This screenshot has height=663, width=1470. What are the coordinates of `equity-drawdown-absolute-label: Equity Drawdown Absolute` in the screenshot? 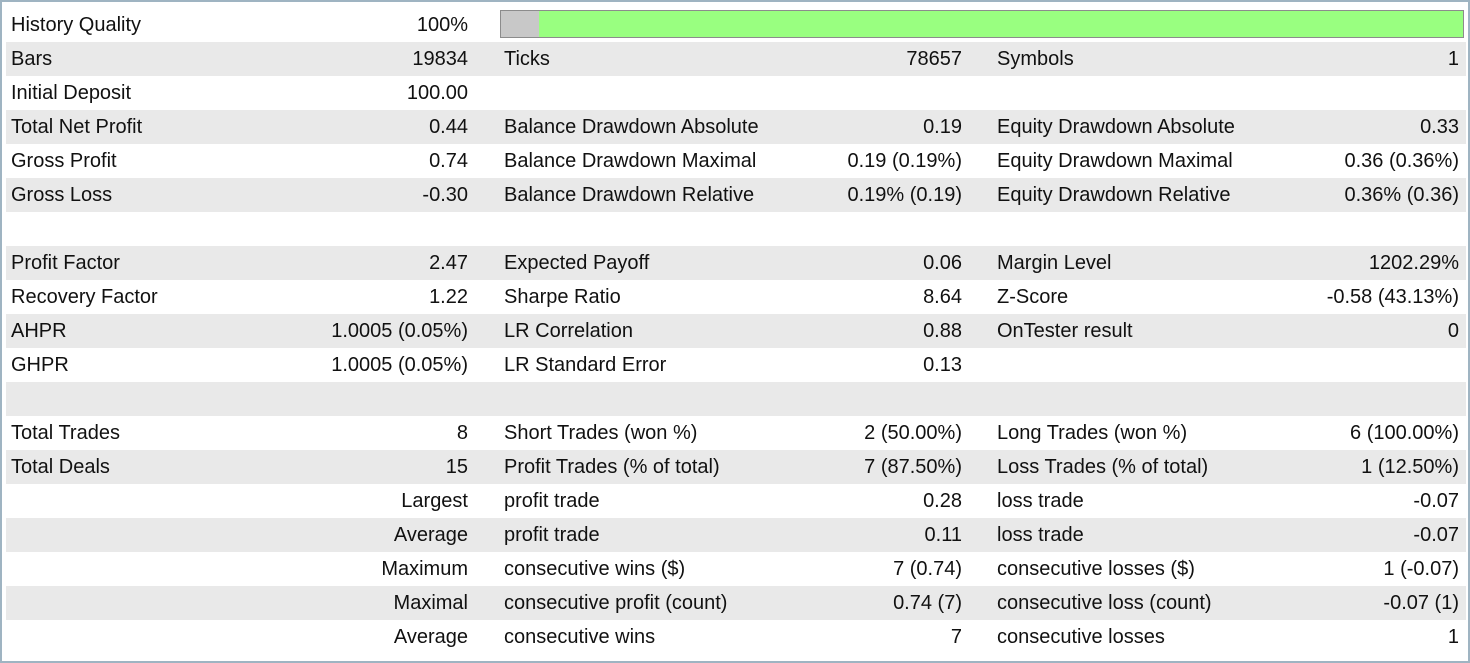 It's located at (1116, 127).